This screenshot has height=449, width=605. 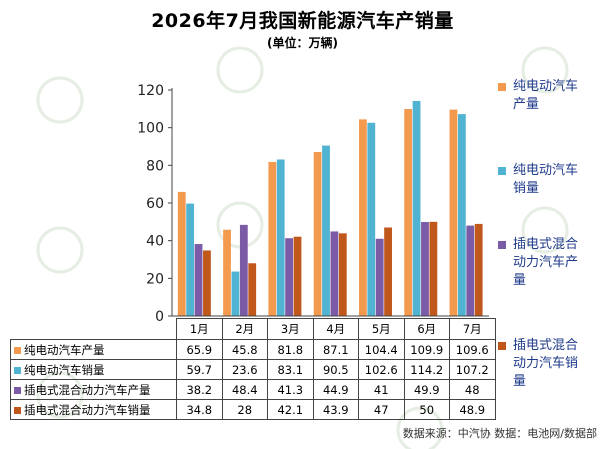 What do you see at coordinates (227, 272) in the screenshot?
I see `bar-s1-2月` at bounding box center [227, 272].